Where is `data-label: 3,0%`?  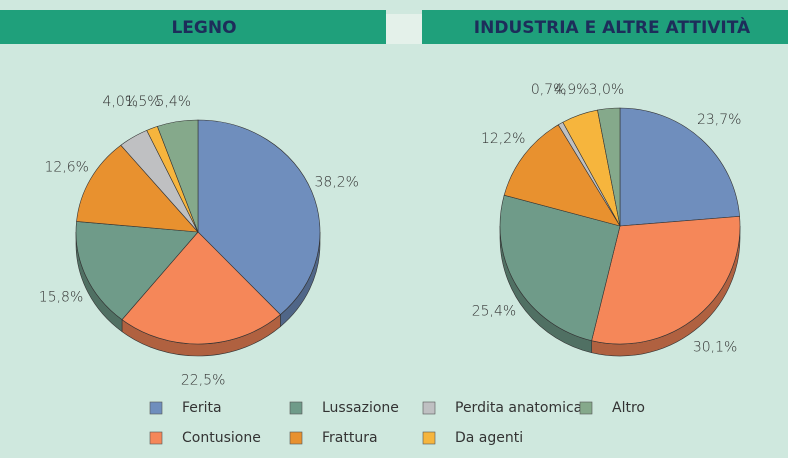
data-label: 3,0% is located at coordinates (607, 90).